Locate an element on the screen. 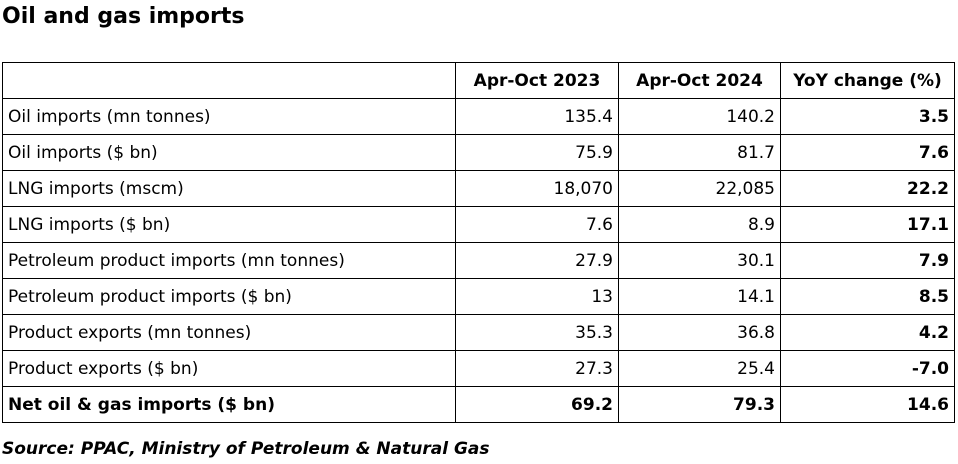  value-apr-oct-2023: 18,070 is located at coordinates (537, 188).